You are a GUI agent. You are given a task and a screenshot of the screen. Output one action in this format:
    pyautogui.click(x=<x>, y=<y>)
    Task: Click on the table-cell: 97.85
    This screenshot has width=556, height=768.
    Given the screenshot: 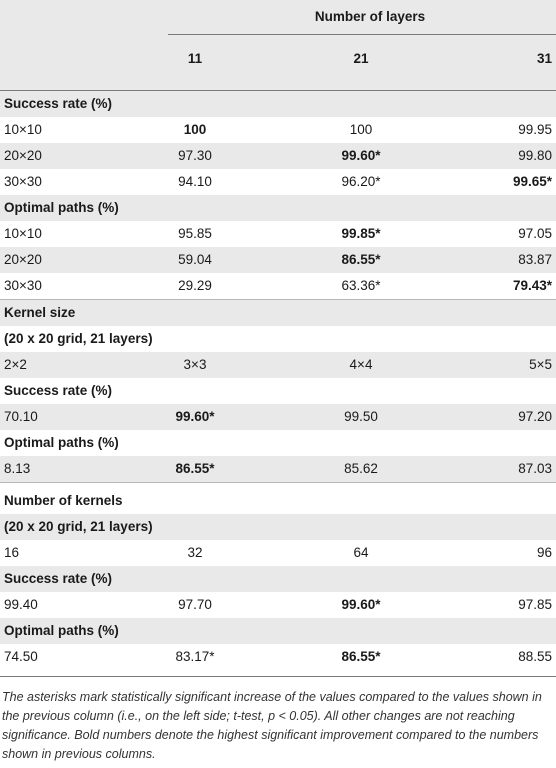 What is the action you would take?
    pyautogui.click(x=535, y=604)
    